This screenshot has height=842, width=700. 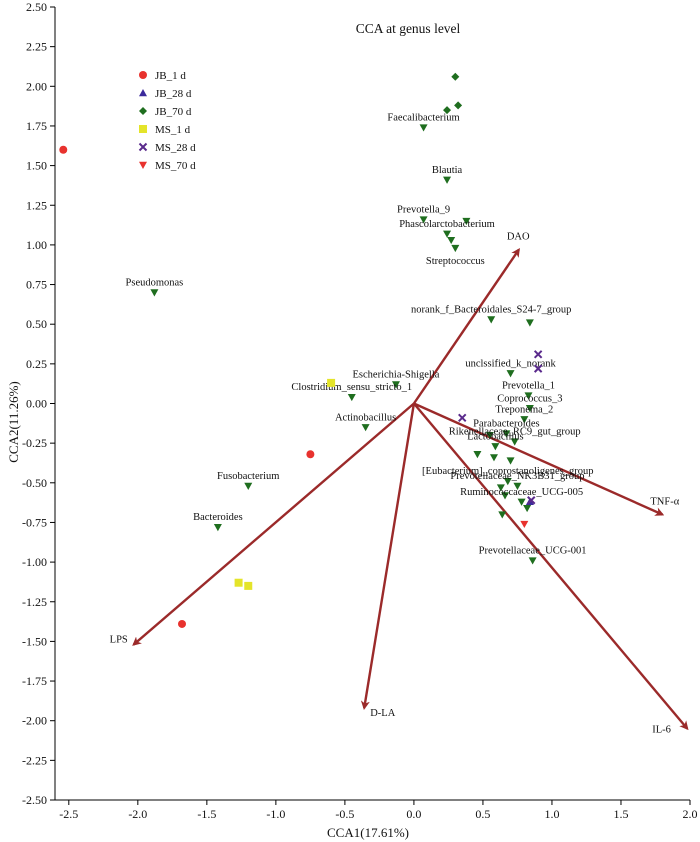 I want to click on y-tick-label: 2.50, so click(x=36, y=7).